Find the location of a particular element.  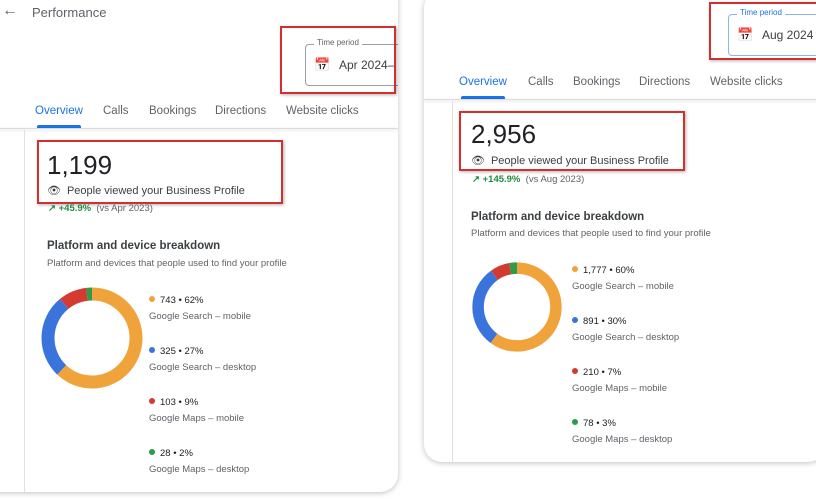

legend-item-google-maps-mobile: 103 • 9% Google Maps – mobile is located at coordinates (196, 410).